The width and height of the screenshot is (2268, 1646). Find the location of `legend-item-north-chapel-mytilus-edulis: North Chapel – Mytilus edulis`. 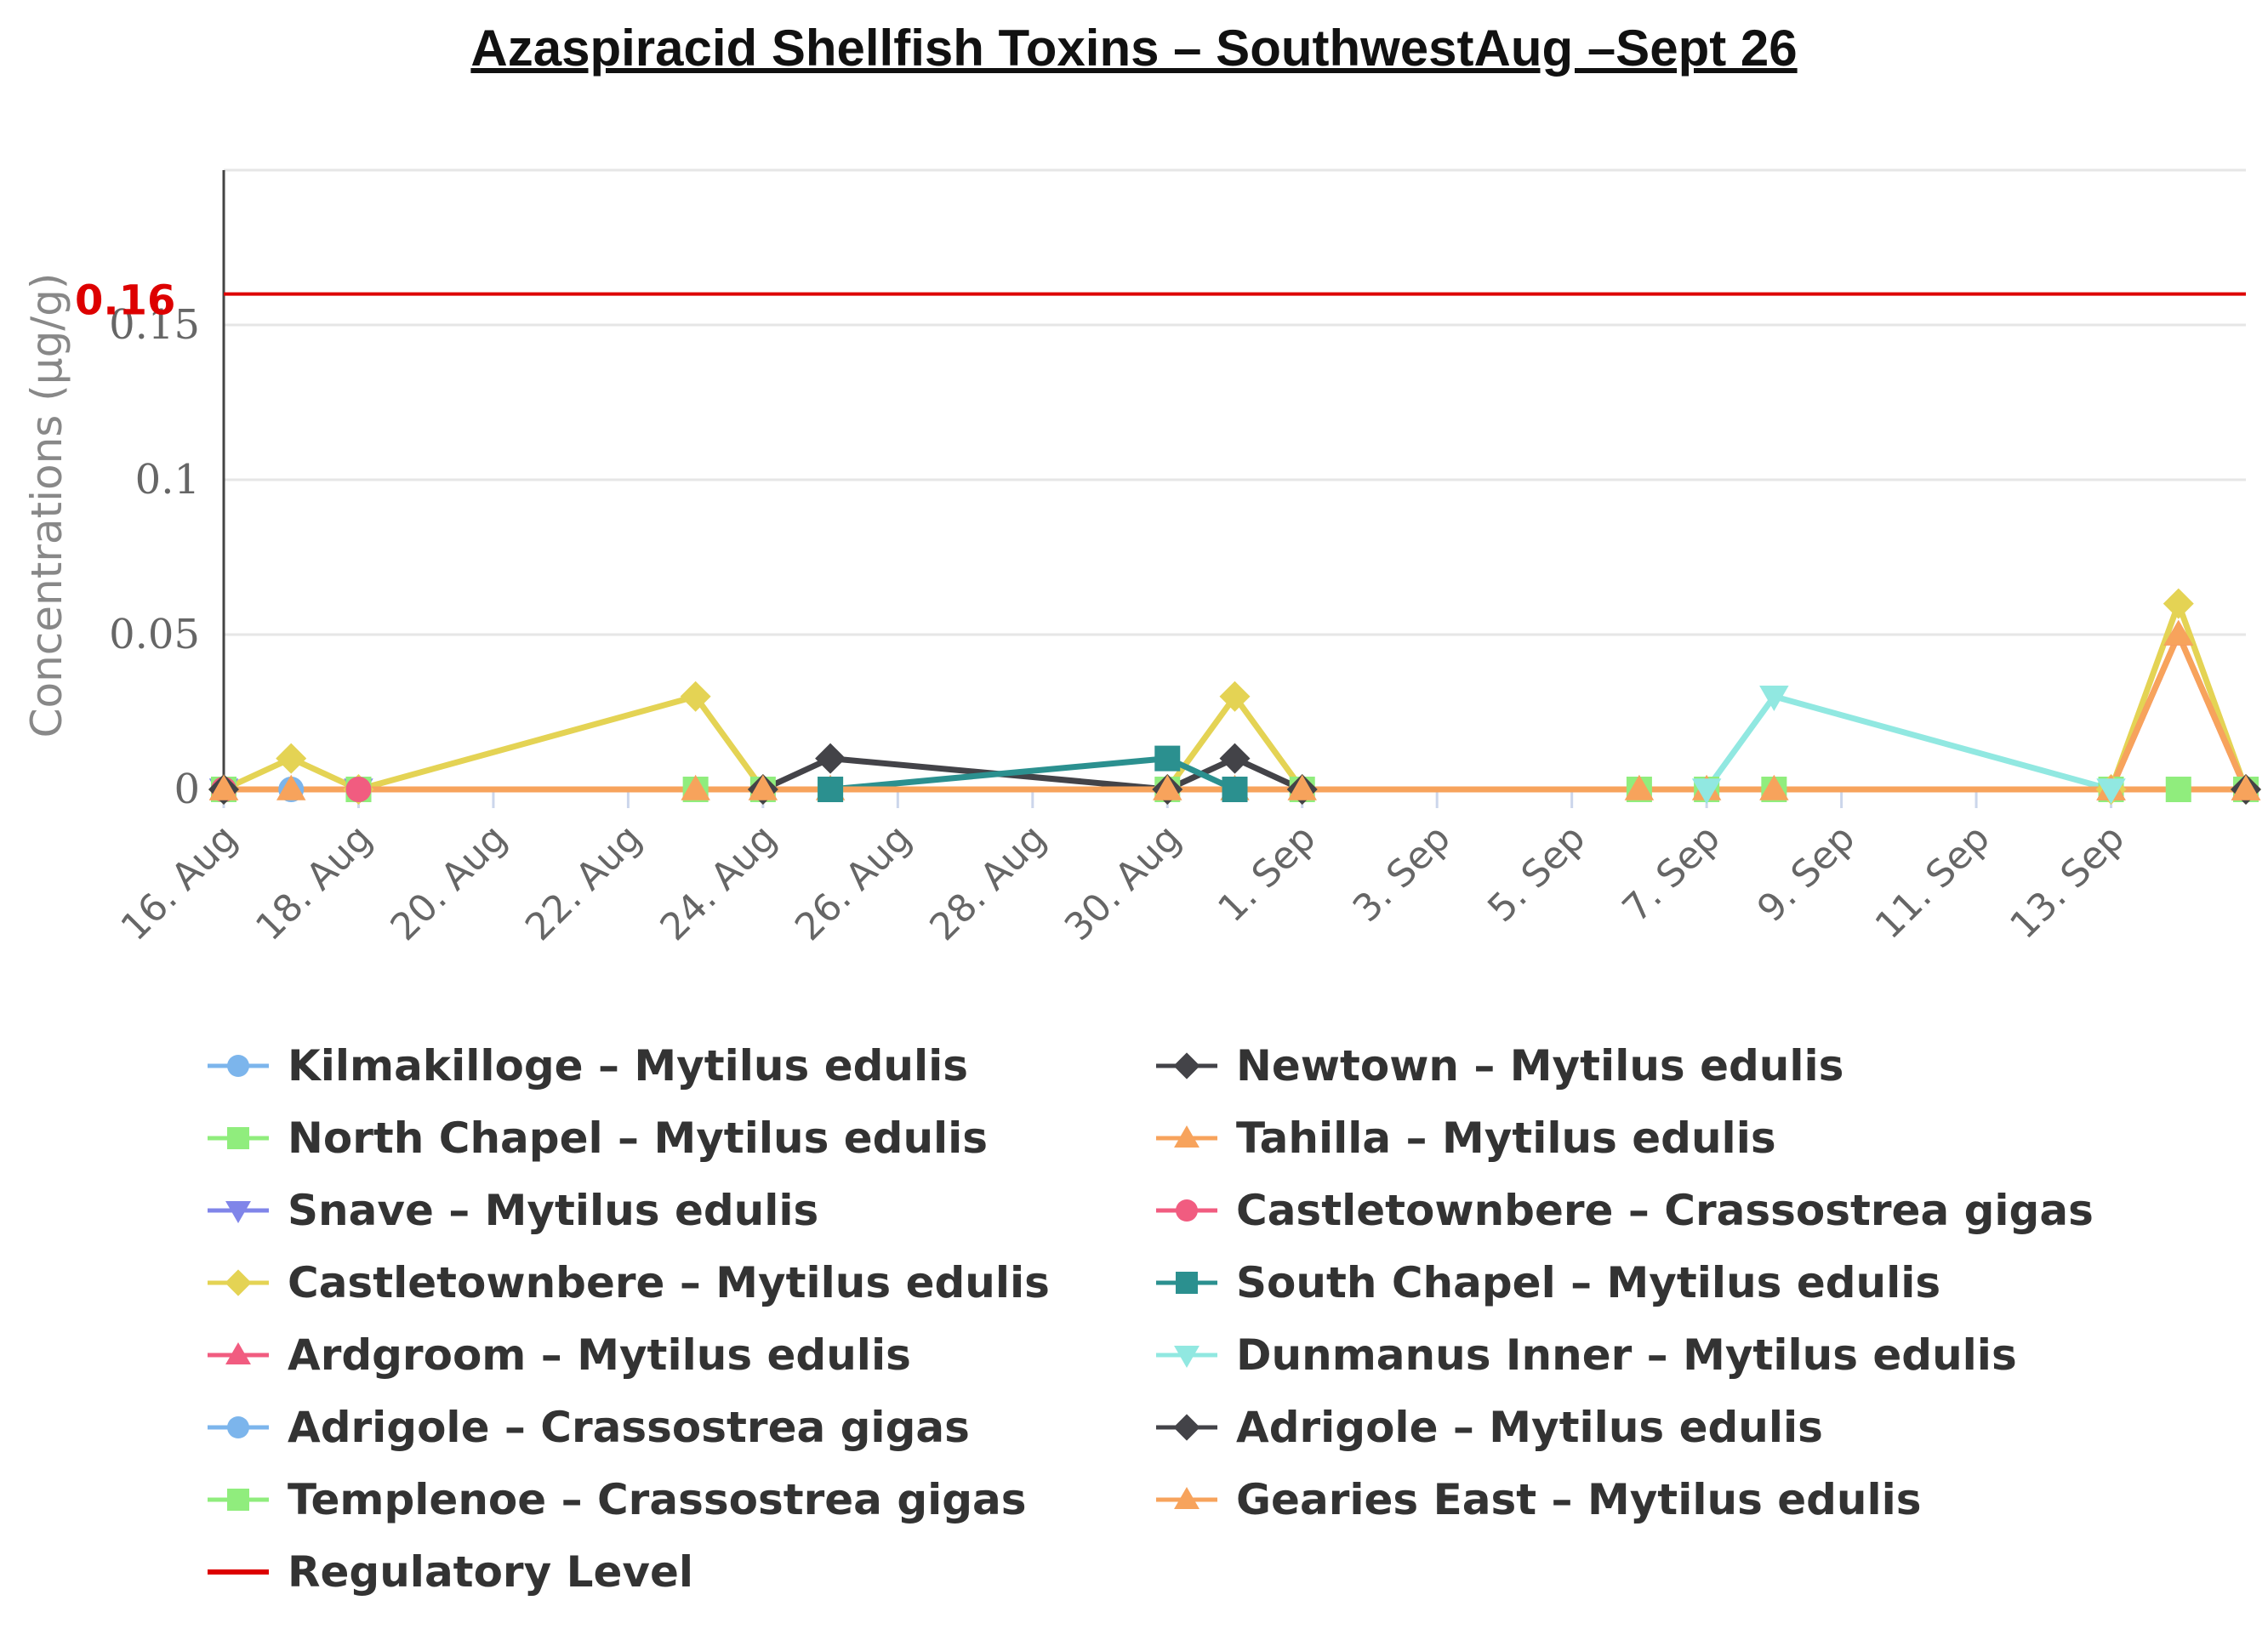

legend-item-north-chapel-mytilus-edulis: North Chapel – Mytilus edulis is located at coordinates (672, 1138).